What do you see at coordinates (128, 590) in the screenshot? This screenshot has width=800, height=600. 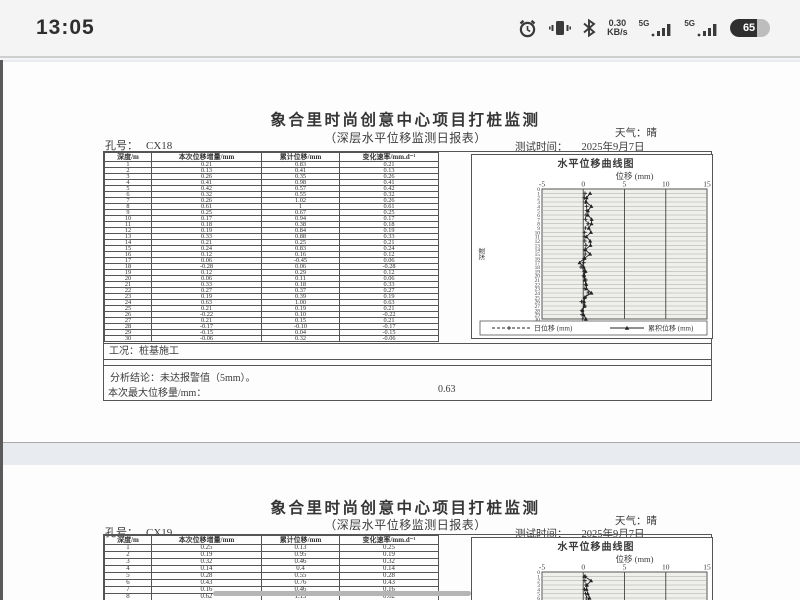 I see `cell: 7` at bounding box center [128, 590].